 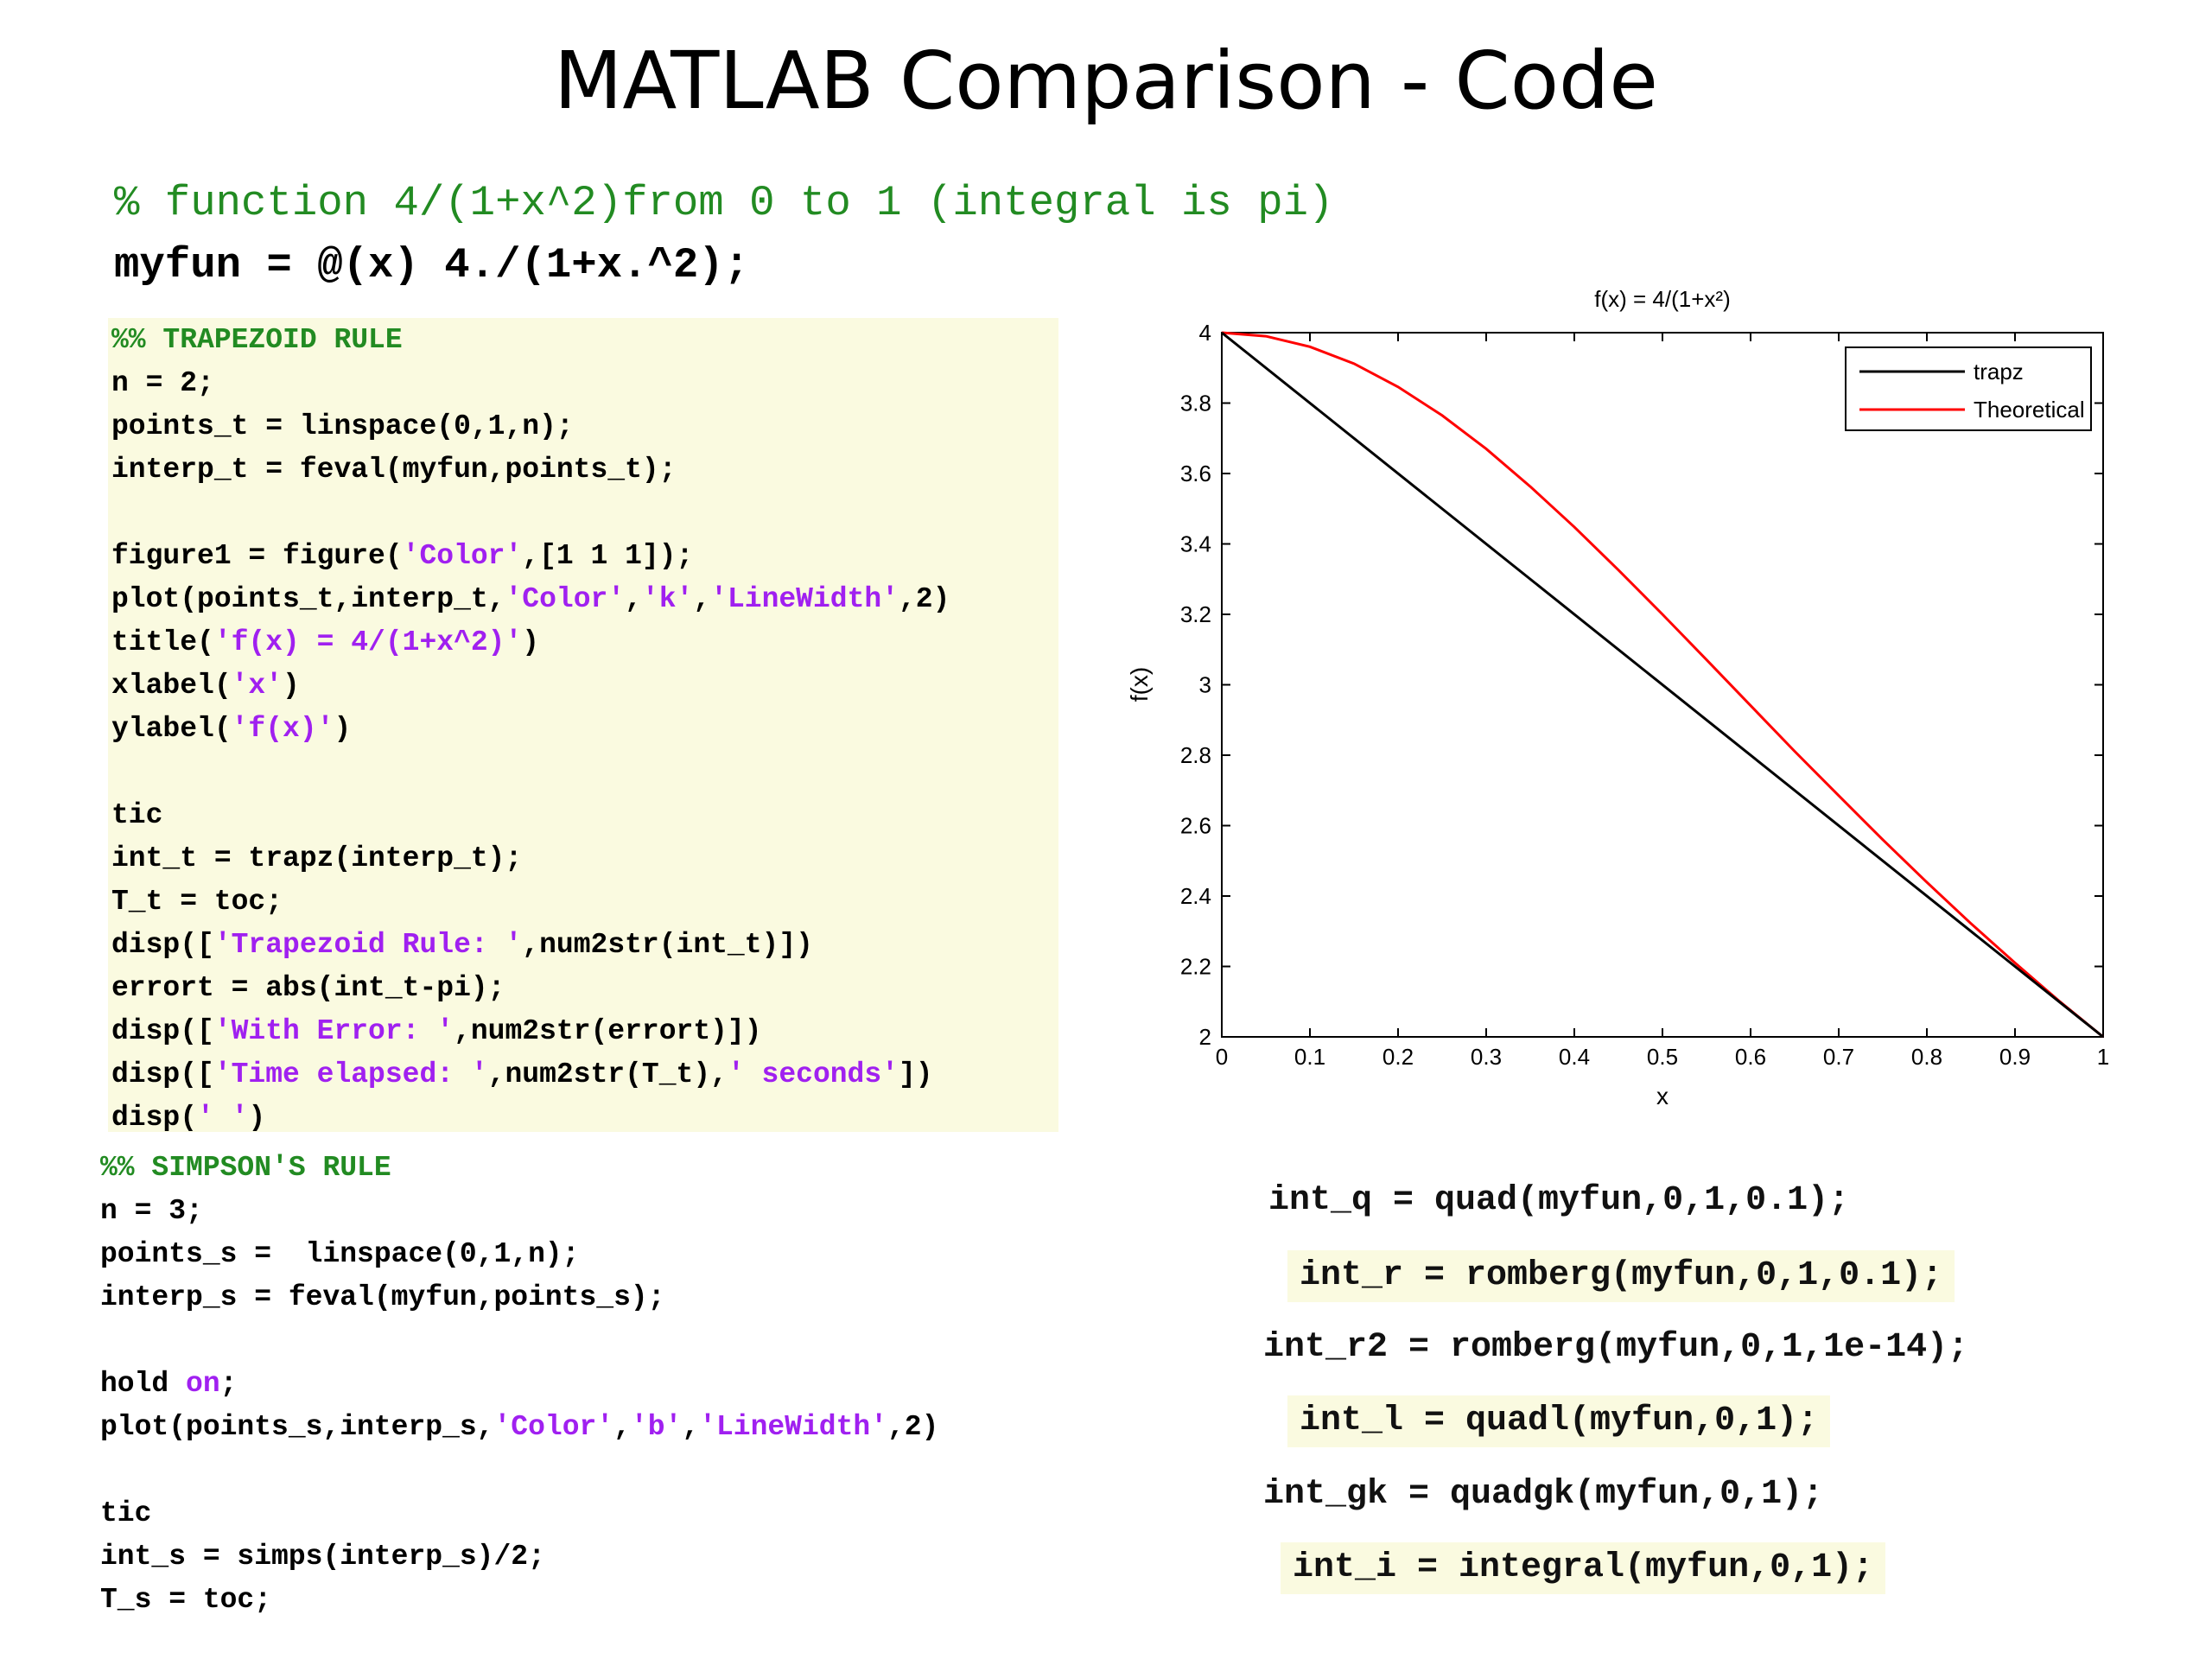 I want to click on trapezoid-code-line: figure1 = figure('Color',[1 1 1]);, so click(x=402, y=556).